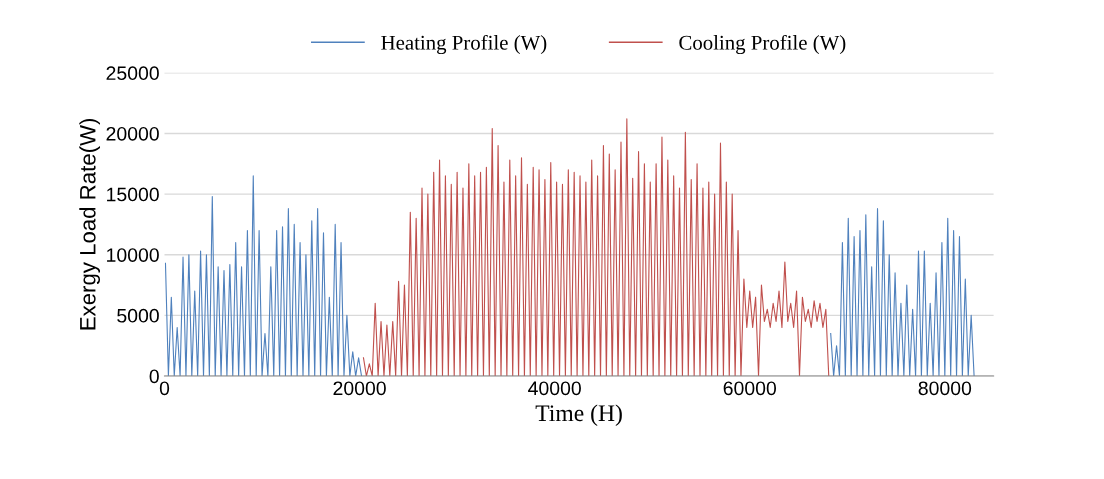  What do you see at coordinates (464, 44) in the screenshot?
I see `legend-label: Heating Profile (W)` at bounding box center [464, 44].